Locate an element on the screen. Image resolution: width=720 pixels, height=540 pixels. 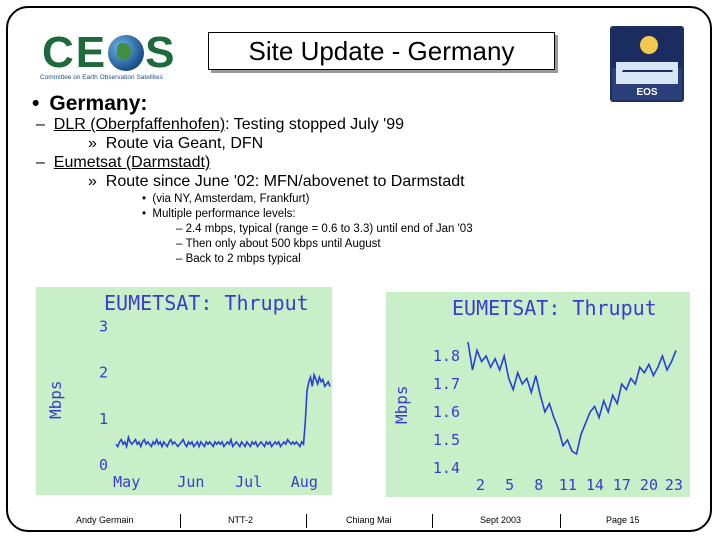
item-eumetsat: – Eumetsat (Darmstadt) is located at coordinates (123, 163).